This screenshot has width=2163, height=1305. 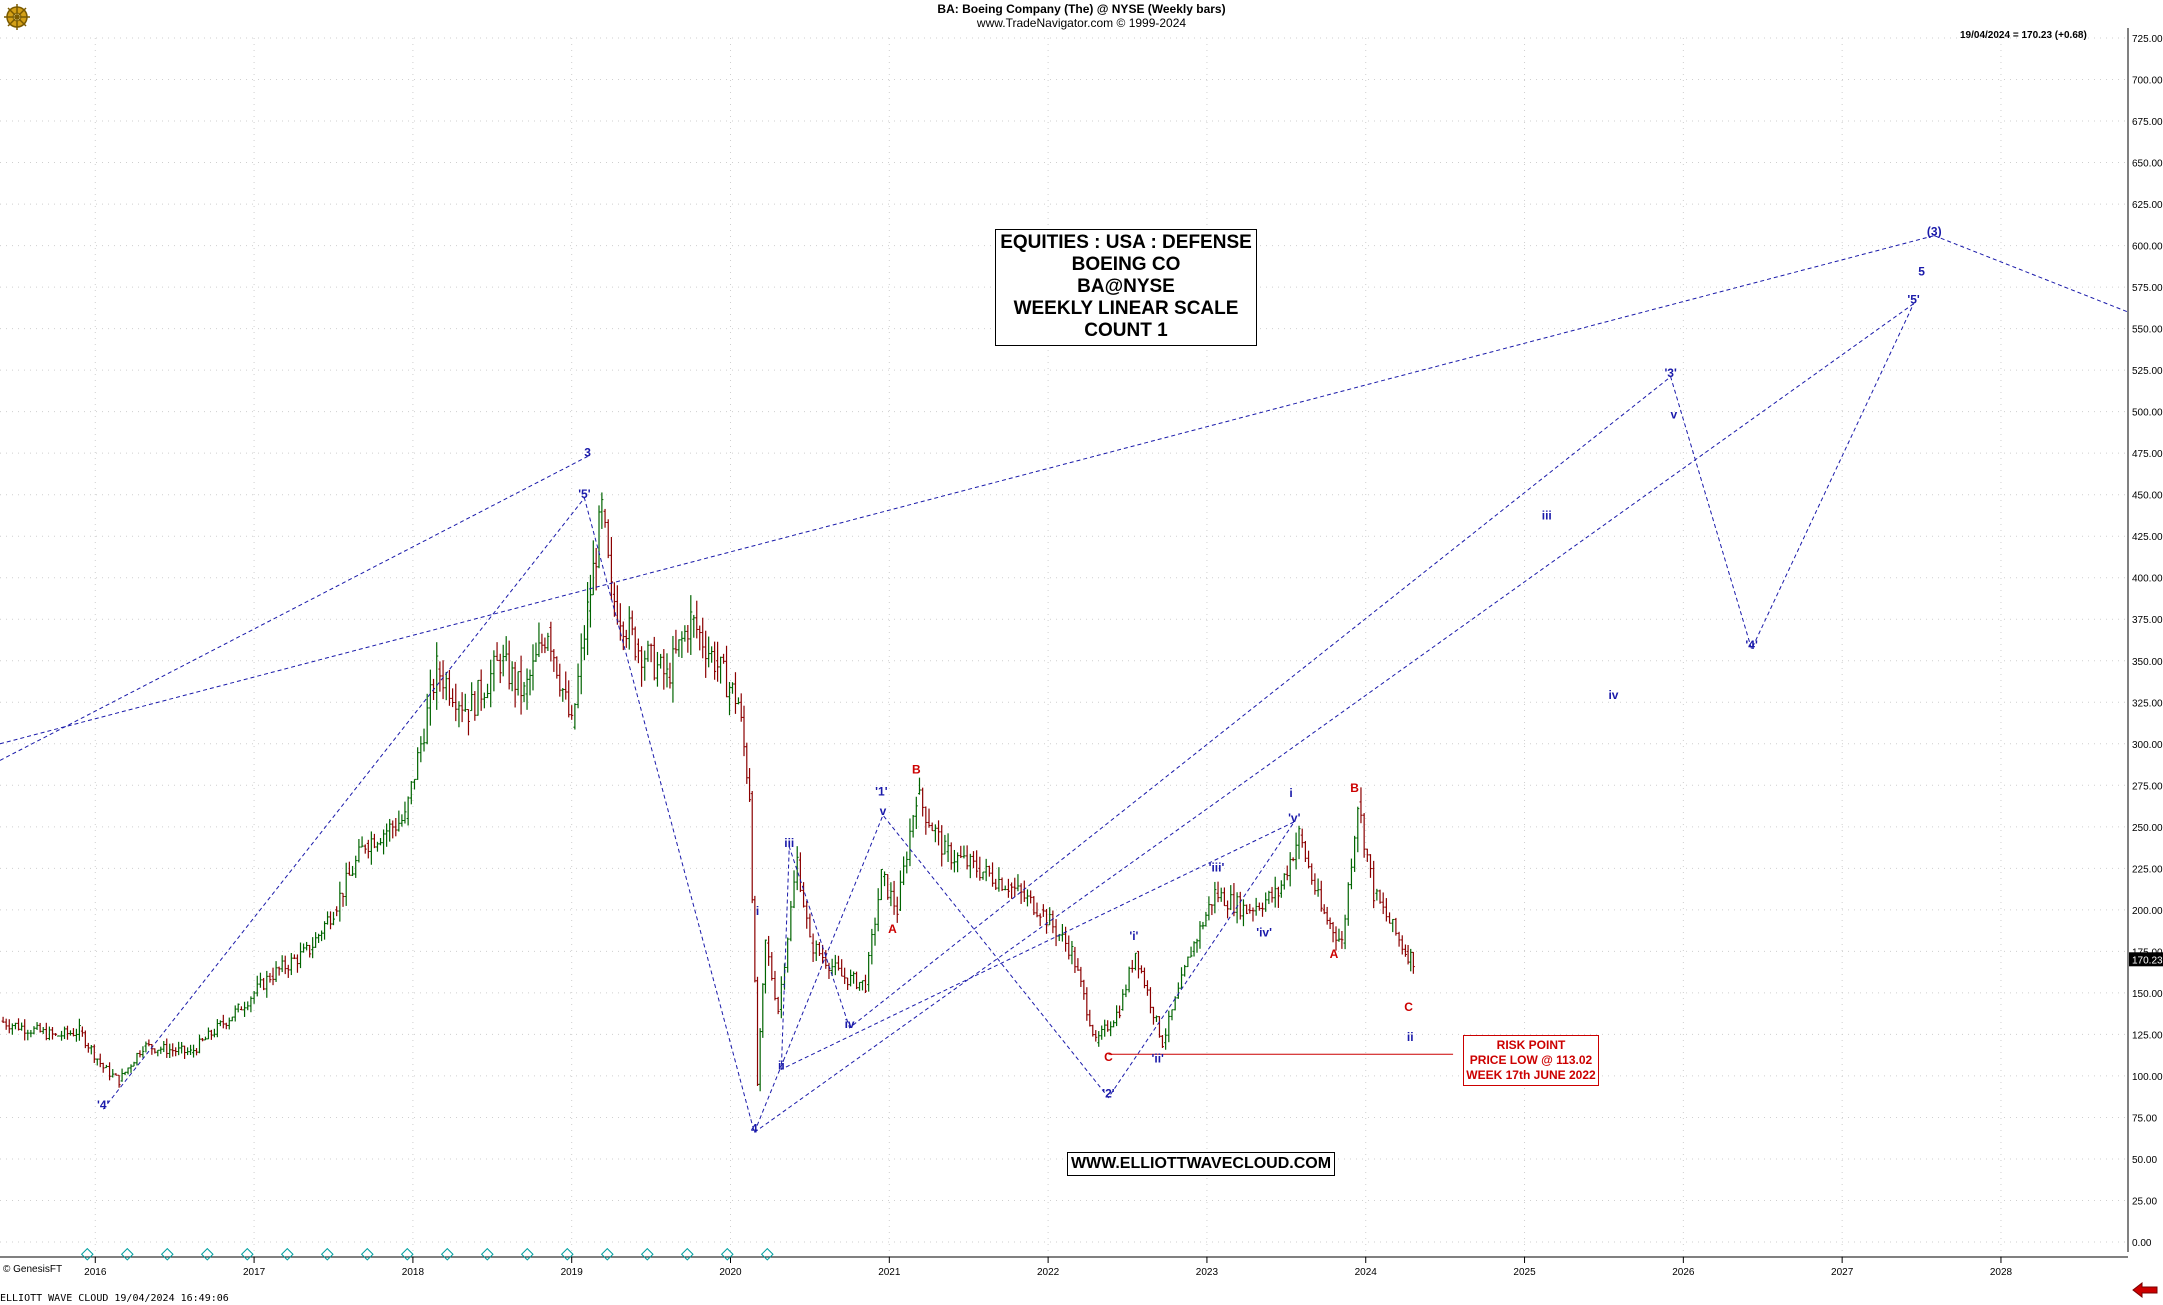 I want to click on wave-label-red: C, so click(x=1108, y=1057).